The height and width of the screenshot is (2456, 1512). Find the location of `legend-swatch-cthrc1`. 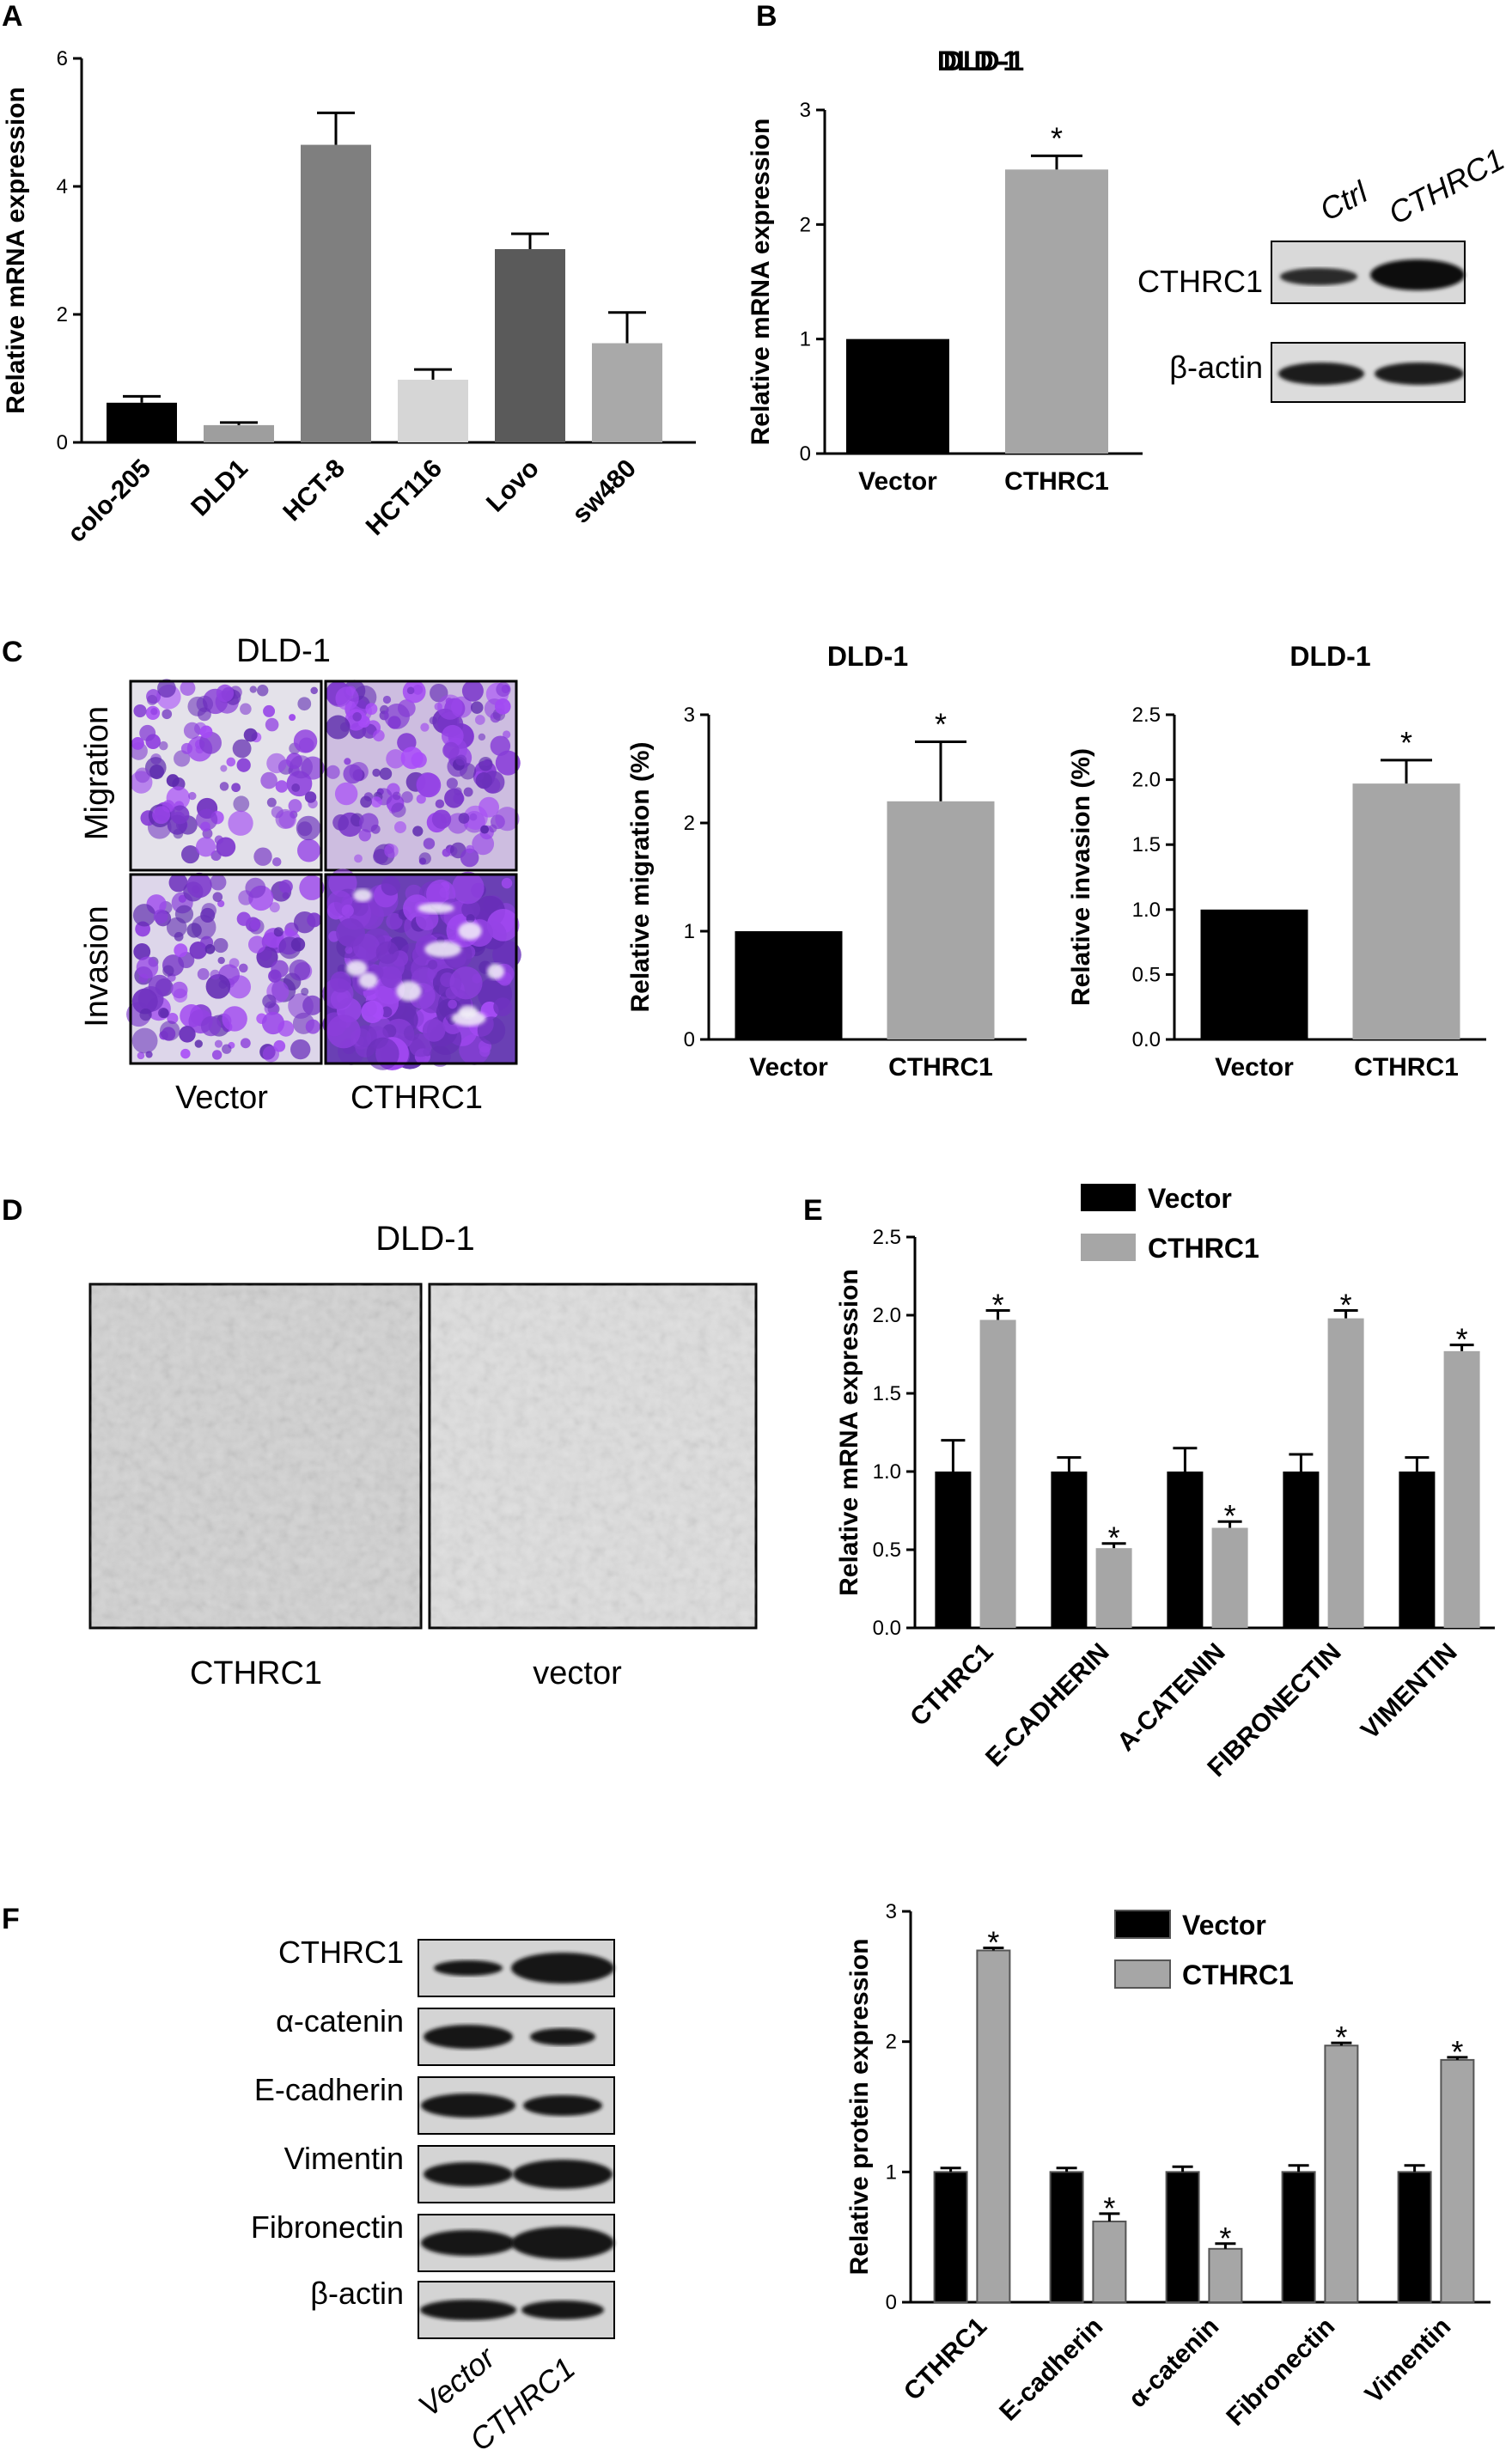

legend-swatch-cthrc1 is located at coordinates (1108, 1247).